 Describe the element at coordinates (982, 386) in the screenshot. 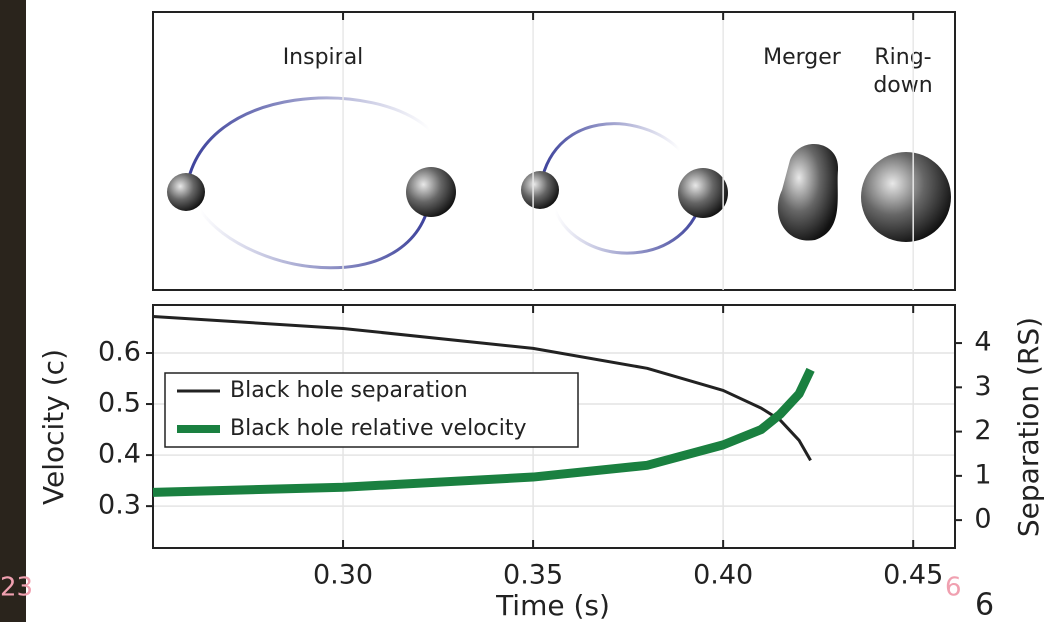

I see `y2-tick-label: 3` at that location.